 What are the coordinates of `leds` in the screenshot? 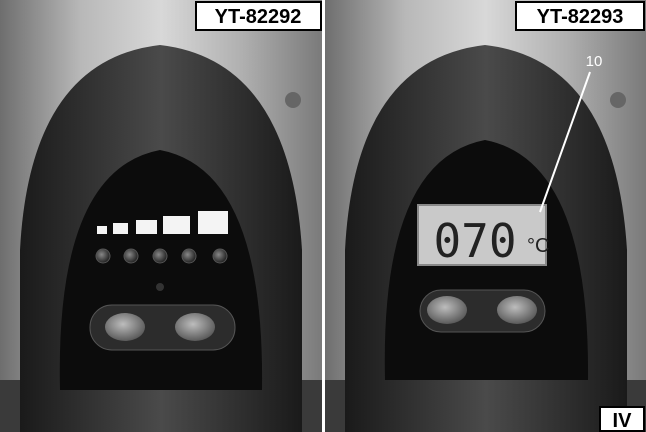 It's located at (161, 256).